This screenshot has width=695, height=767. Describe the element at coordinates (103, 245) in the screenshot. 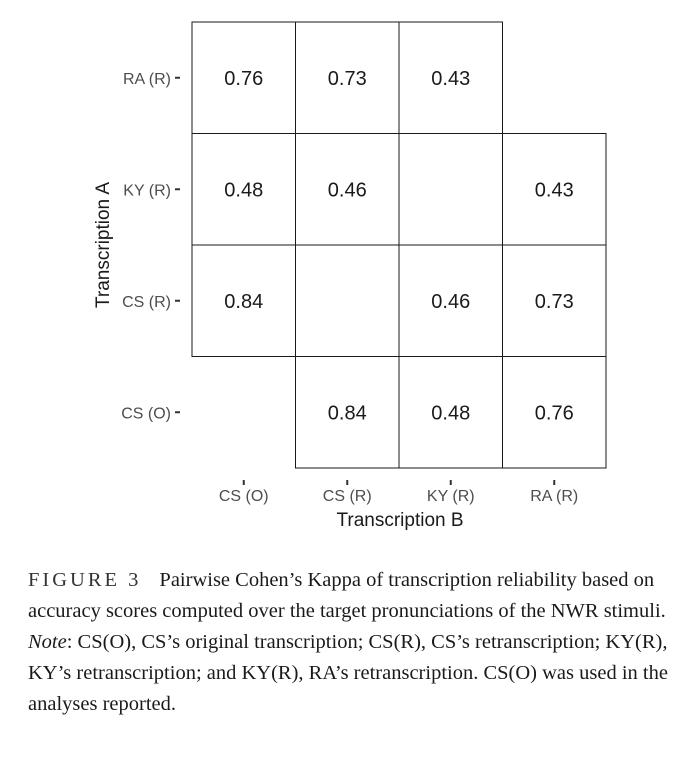

I see `y-axis-title: Transcription A` at that location.